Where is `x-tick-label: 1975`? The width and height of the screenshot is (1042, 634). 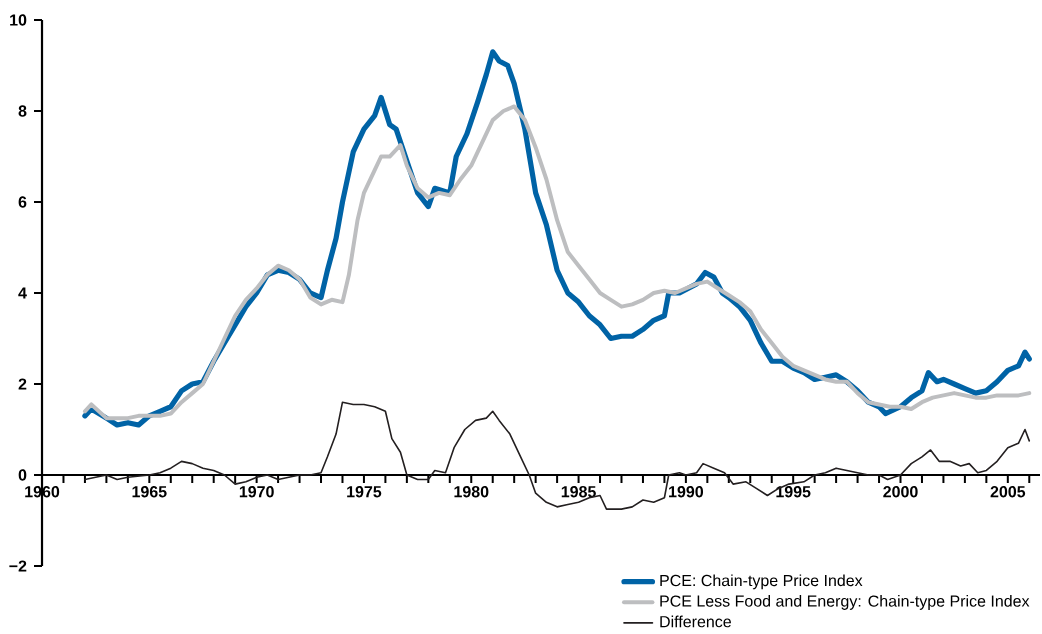
x-tick-label: 1975 is located at coordinates (364, 492).